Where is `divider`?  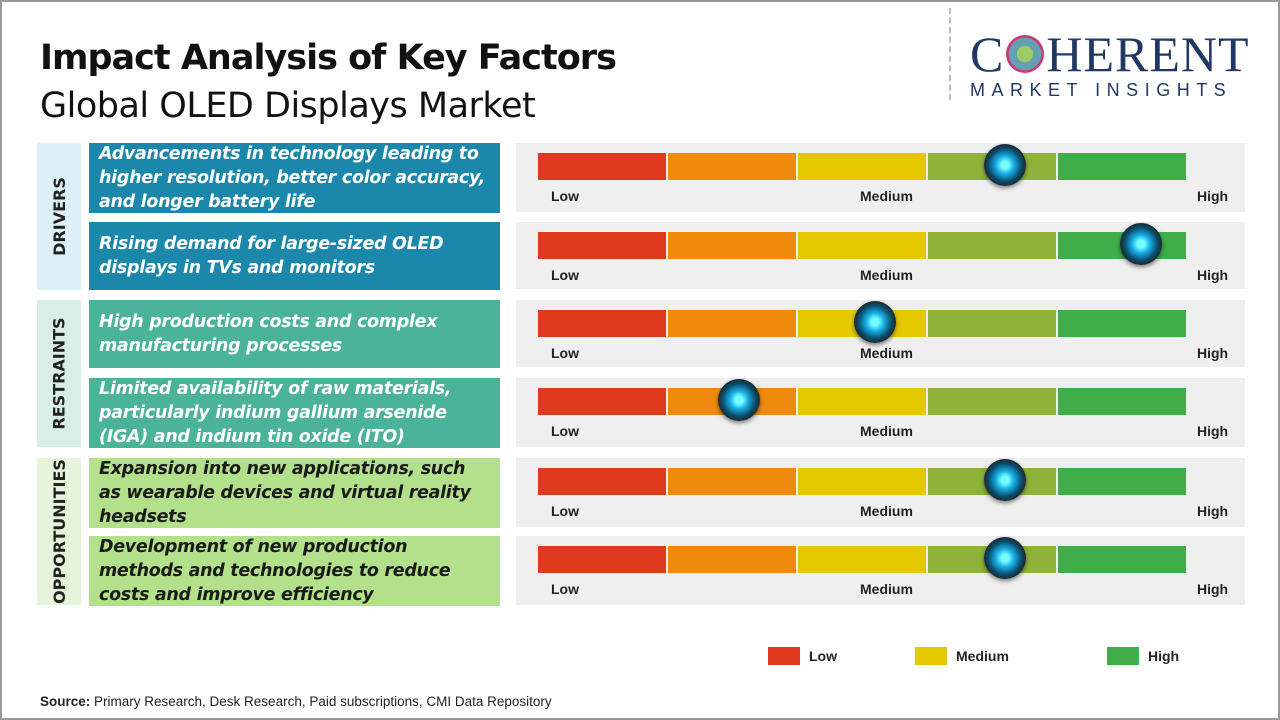 divider is located at coordinates (950, 54).